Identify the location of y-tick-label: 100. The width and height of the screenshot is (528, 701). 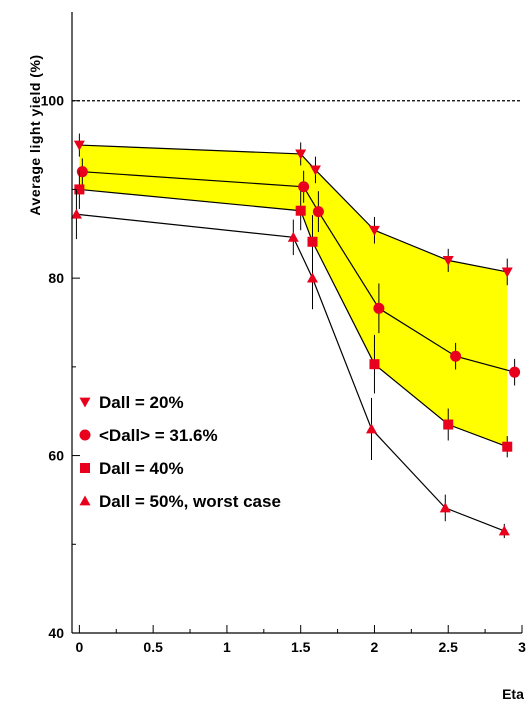
(53, 101).